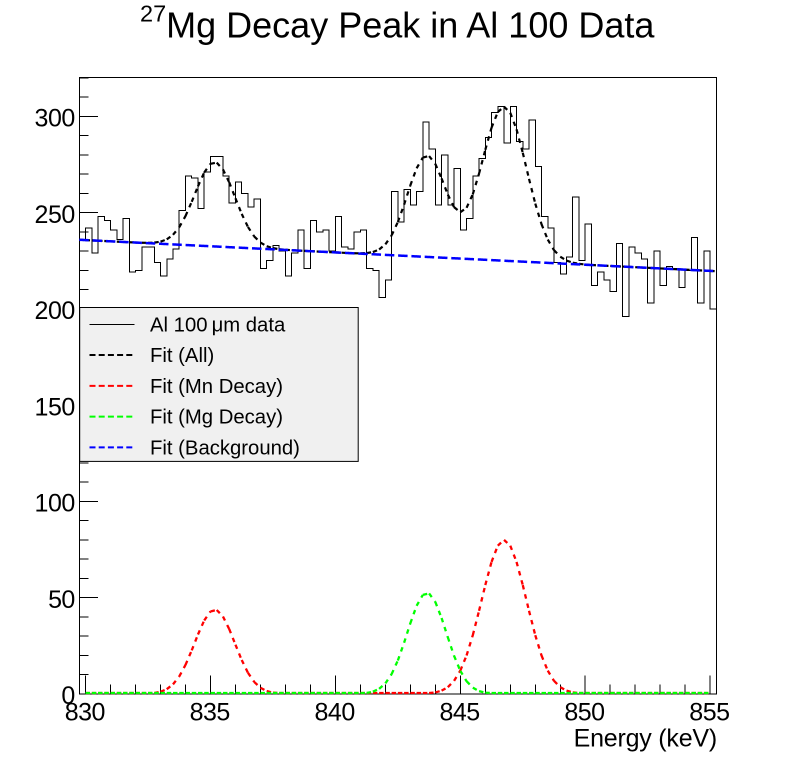  What do you see at coordinates (55, 215) in the screenshot?
I see `svg-text: 250` at bounding box center [55, 215].